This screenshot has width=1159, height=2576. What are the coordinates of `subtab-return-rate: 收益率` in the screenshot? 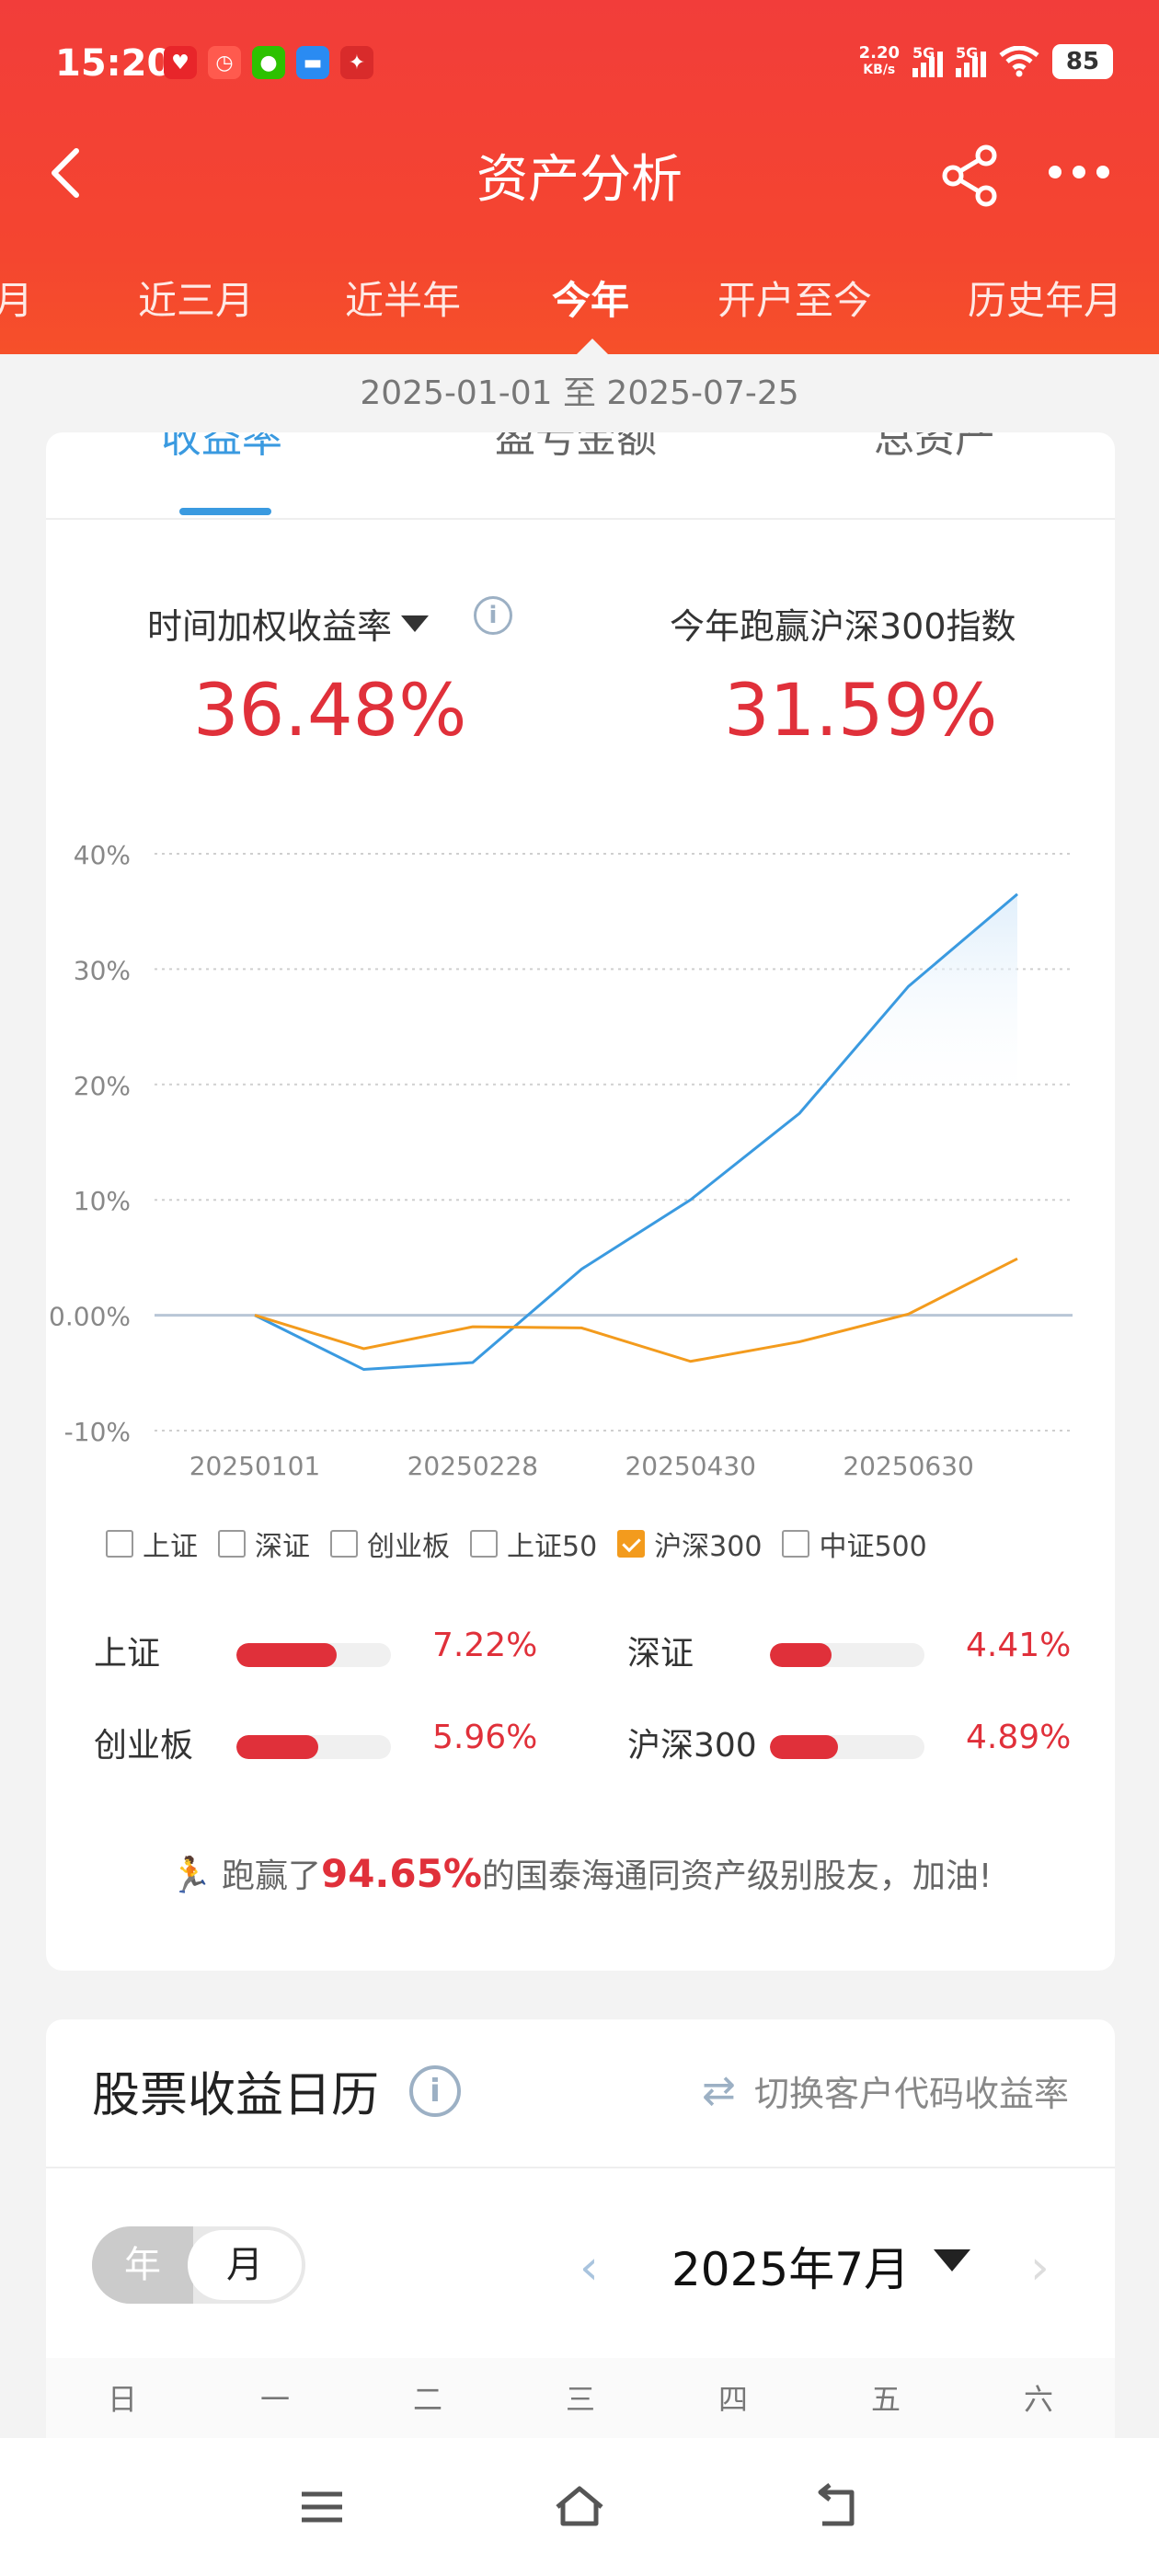 It's located at (221, 447).